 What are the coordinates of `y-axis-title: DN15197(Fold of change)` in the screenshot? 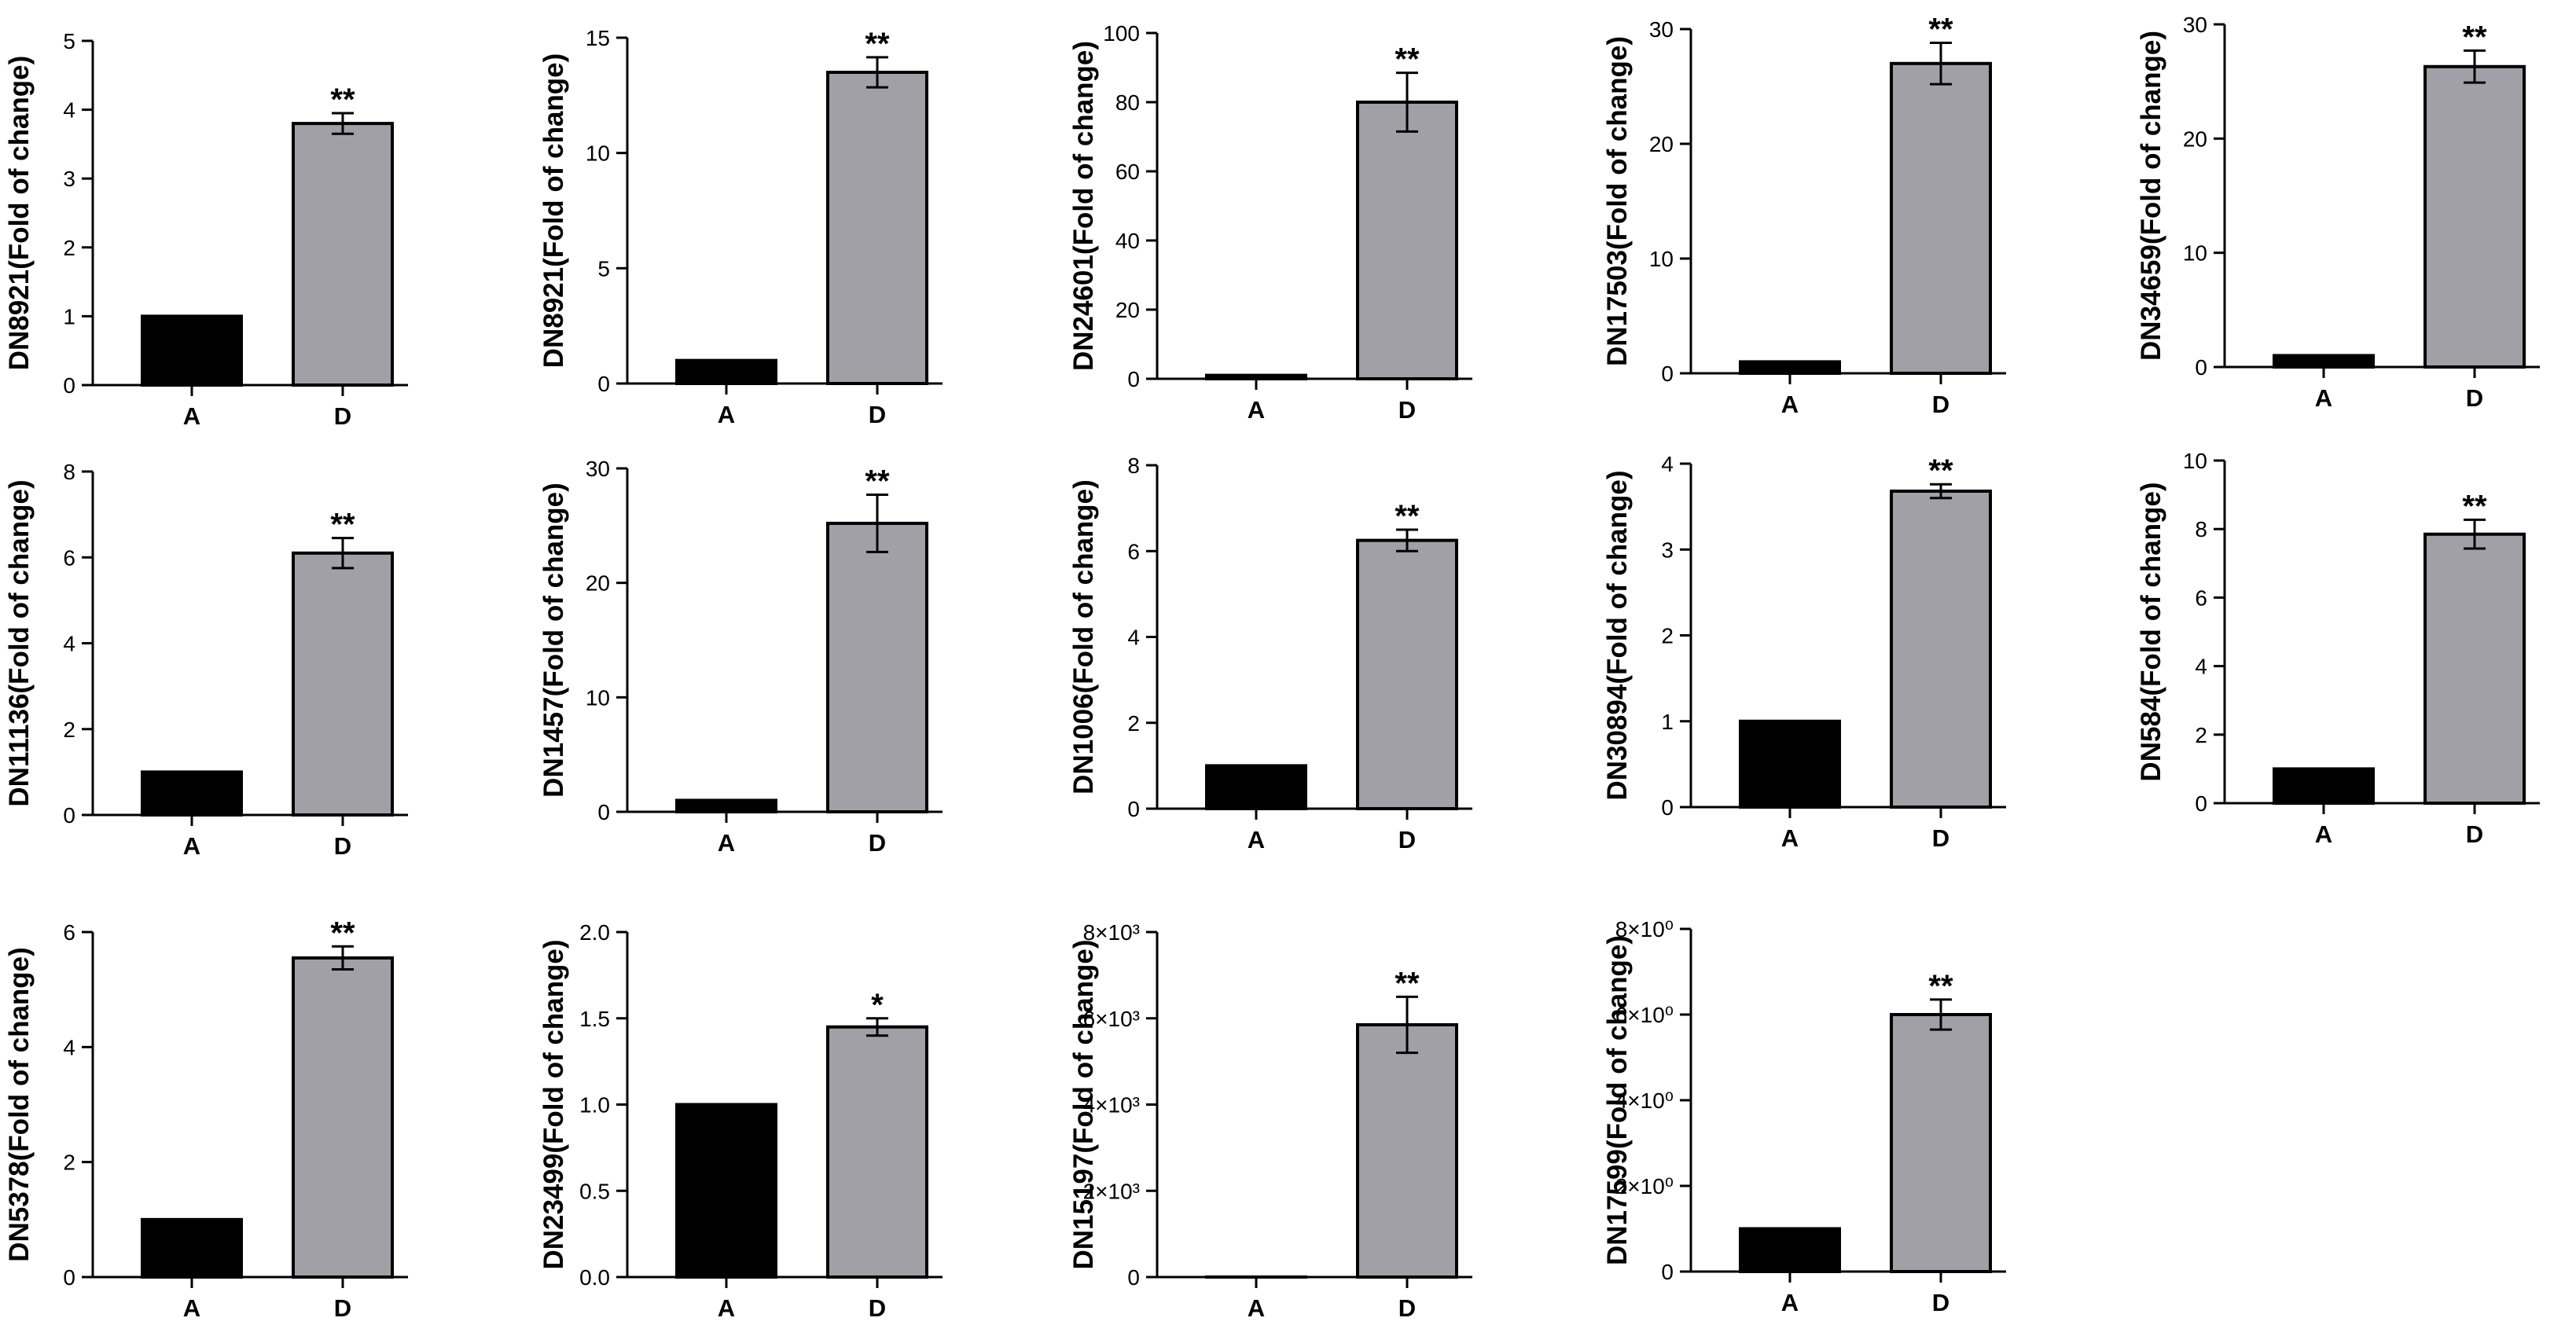 It's located at (1083, 1104).